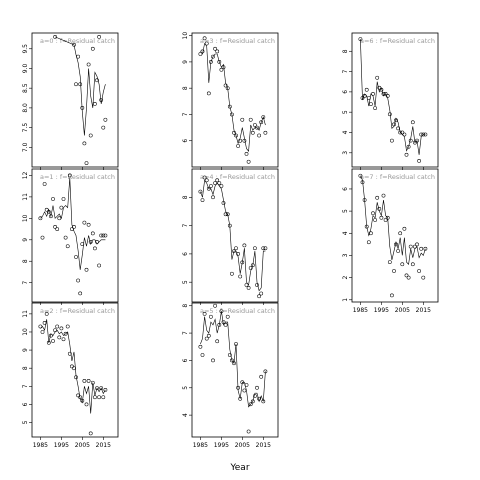 This screenshot has height=480, width=480. Describe the element at coordinates (185, 306) in the screenshot. I see `y-tick-label: 8` at that location.